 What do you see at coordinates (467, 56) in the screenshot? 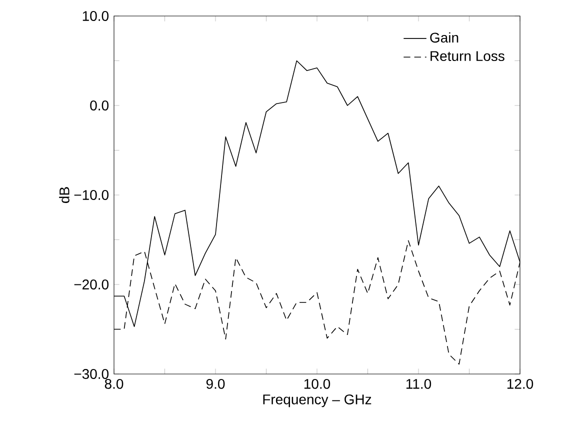
I see `legend-label: Return Loss` at bounding box center [467, 56].